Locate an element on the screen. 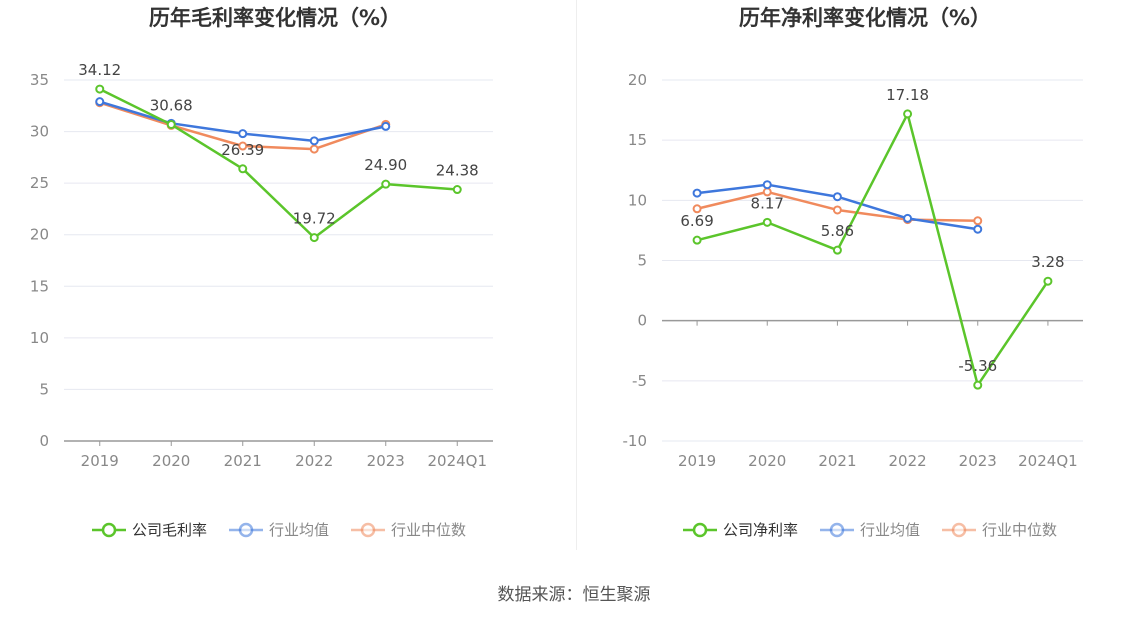  y-tick-label: -10 is located at coordinates (635, 441).